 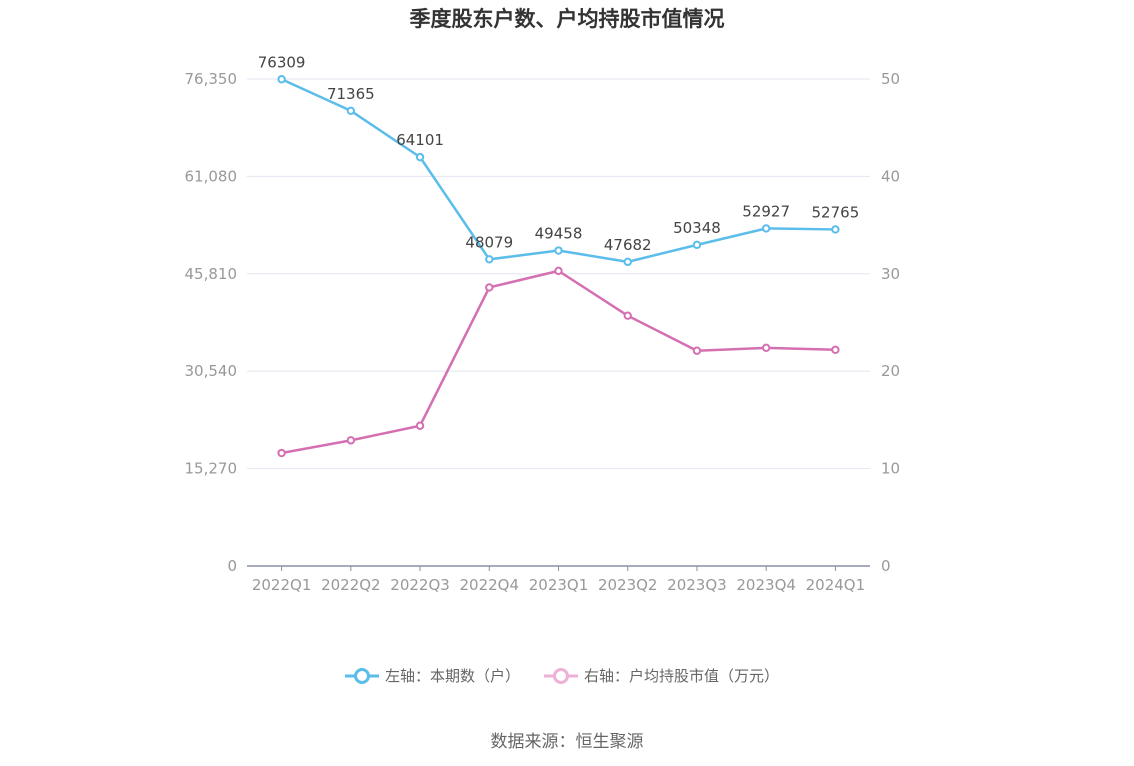 I want to click on data-label: 71365, so click(x=351, y=94).